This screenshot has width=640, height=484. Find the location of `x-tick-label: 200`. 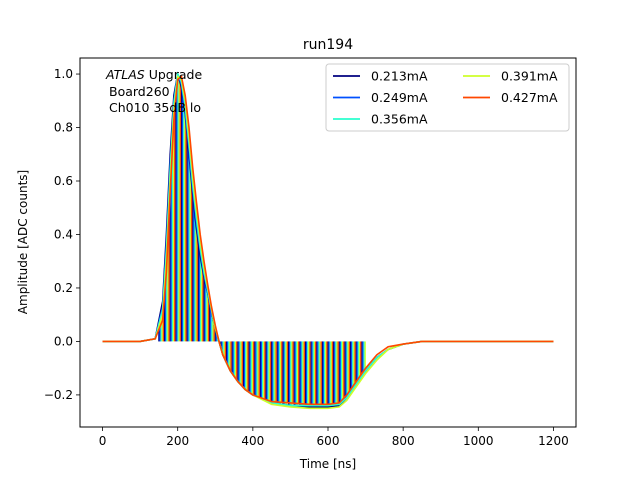

x-tick-label: 200 is located at coordinates (177, 441).